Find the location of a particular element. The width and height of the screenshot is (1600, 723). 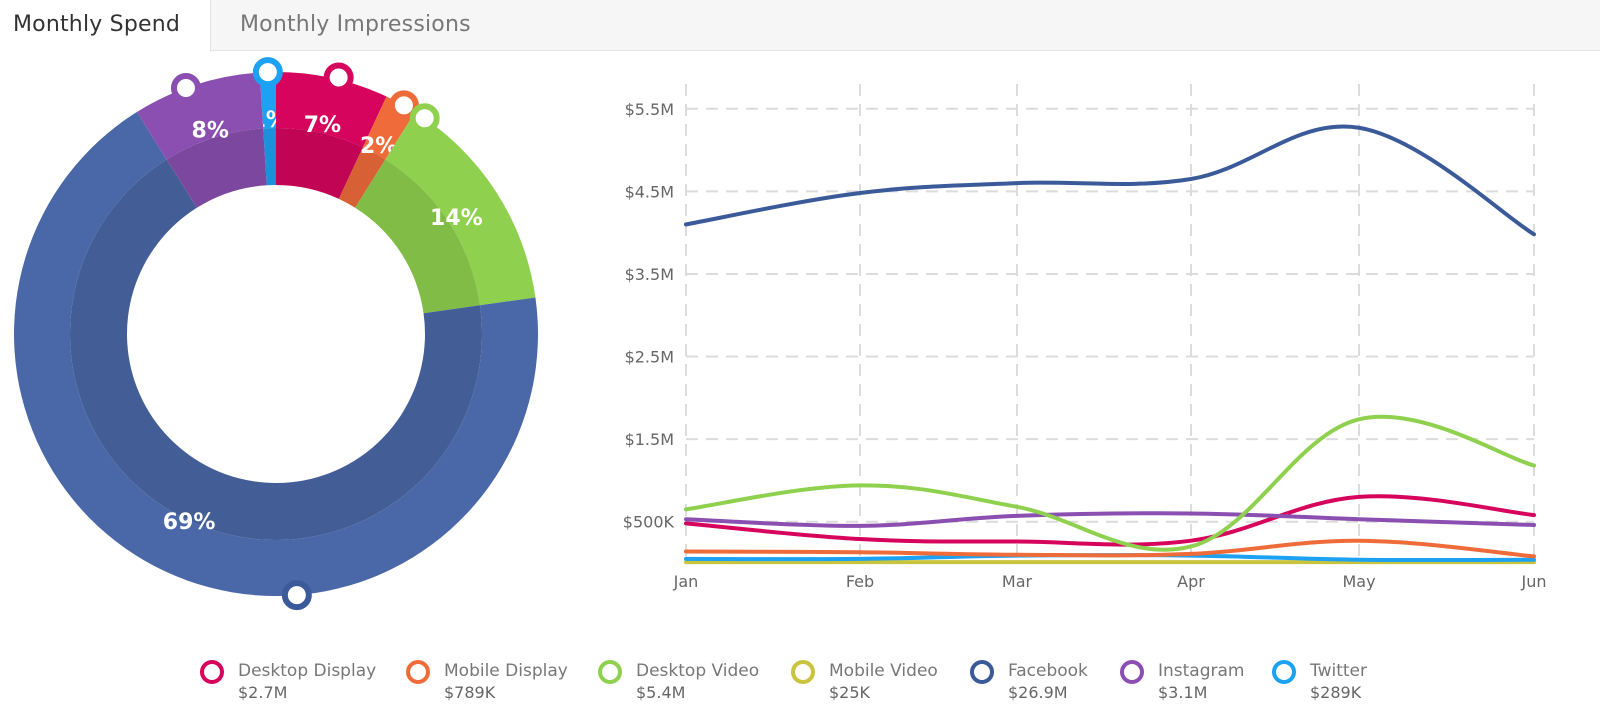

donut-marker-instagram is located at coordinates (185, 87).